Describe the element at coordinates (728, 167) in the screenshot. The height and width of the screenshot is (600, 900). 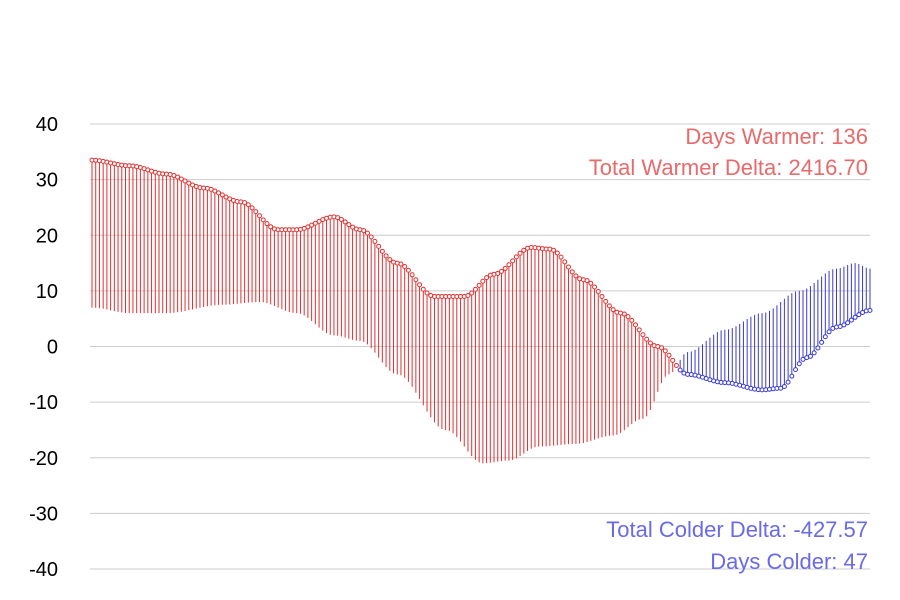
I see `total-warmer-delta-label: Total Warmer Delta: 2416.70` at that location.